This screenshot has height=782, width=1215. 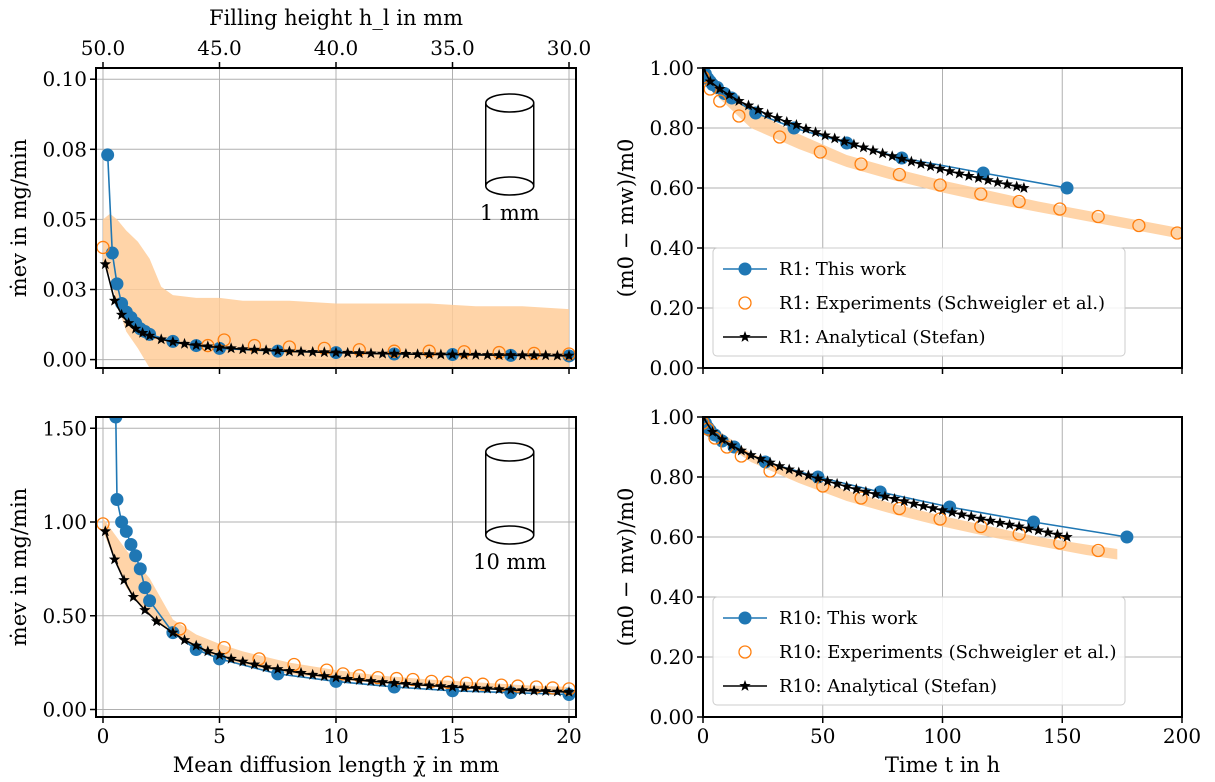 I want to click on top-axis-label: Filling height h_l in mm, so click(x=336, y=18).